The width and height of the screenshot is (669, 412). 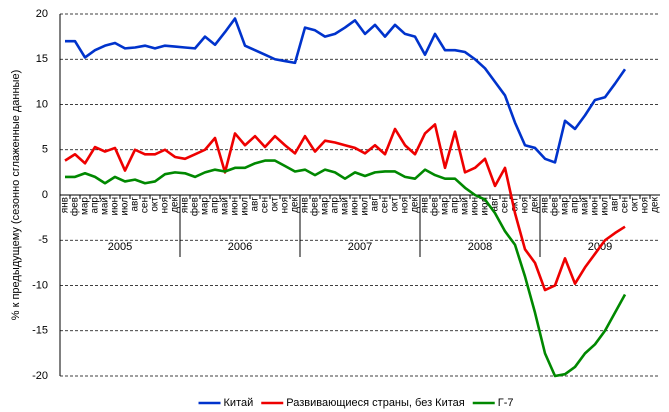 I want to click on x-group-label: 2006, so click(x=240, y=247).